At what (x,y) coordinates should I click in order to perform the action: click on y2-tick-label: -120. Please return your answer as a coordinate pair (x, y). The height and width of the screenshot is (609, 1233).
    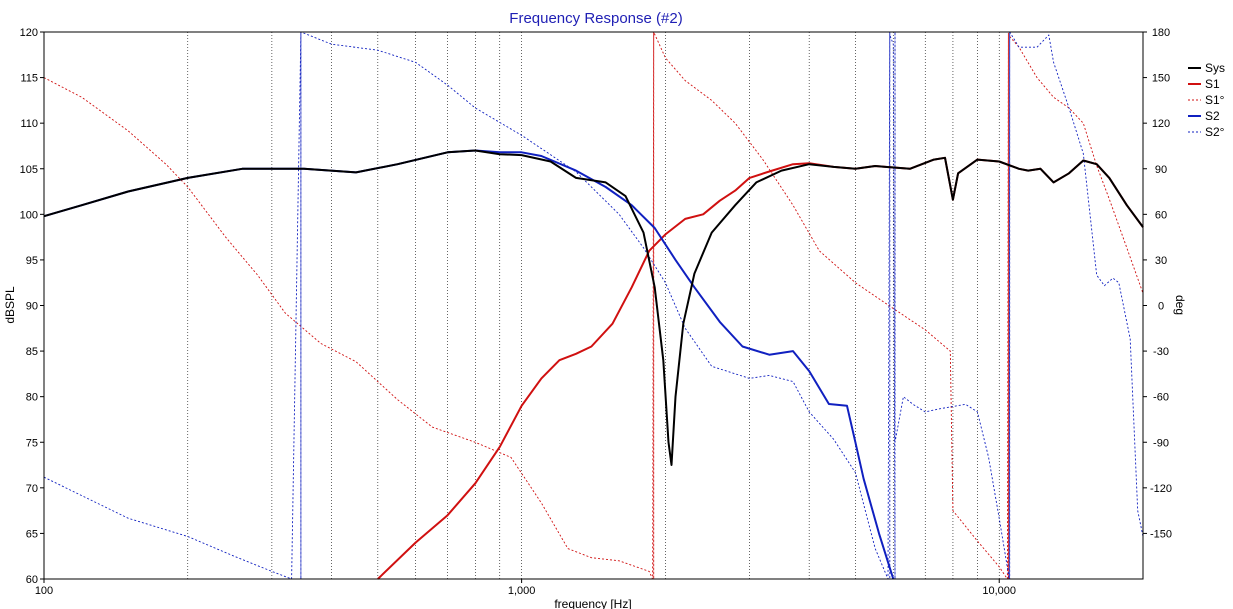
    Looking at the image, I should click on (1161, 489).